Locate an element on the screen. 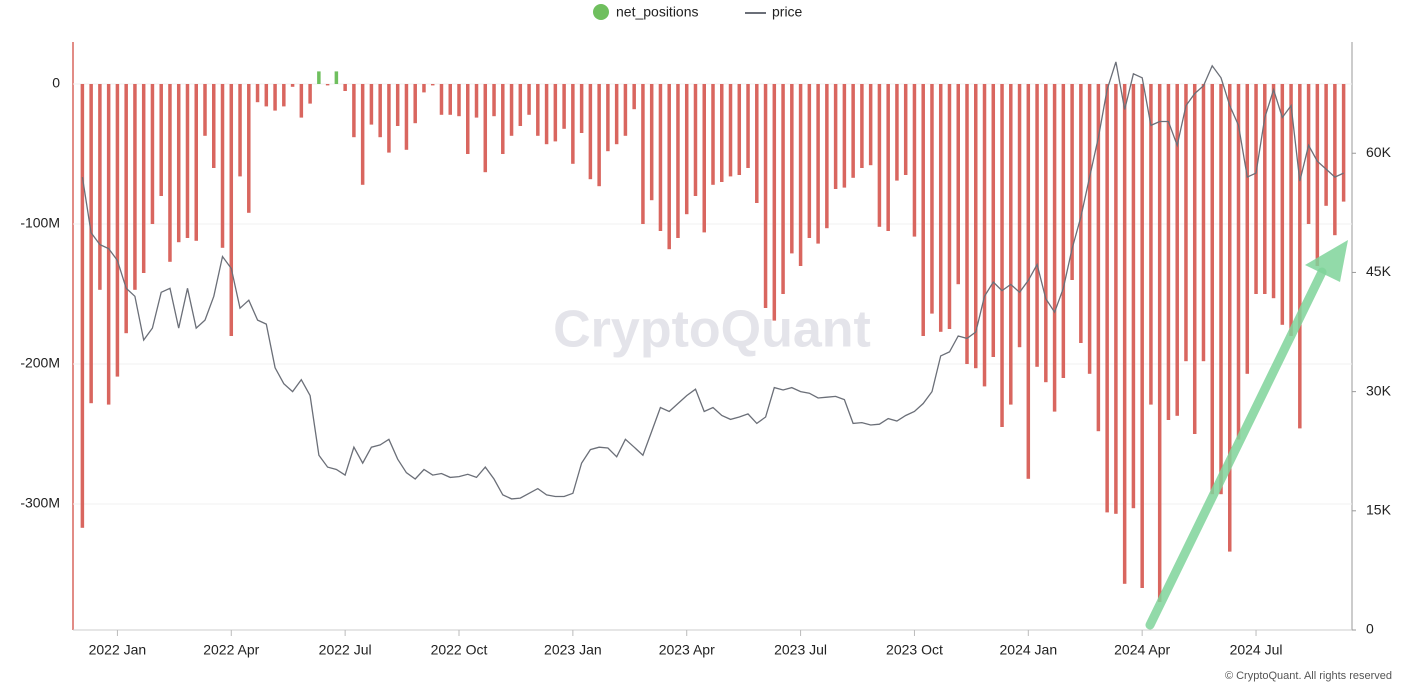  x-tick-label: 2023 Apr is located at coordinates (687, 650).